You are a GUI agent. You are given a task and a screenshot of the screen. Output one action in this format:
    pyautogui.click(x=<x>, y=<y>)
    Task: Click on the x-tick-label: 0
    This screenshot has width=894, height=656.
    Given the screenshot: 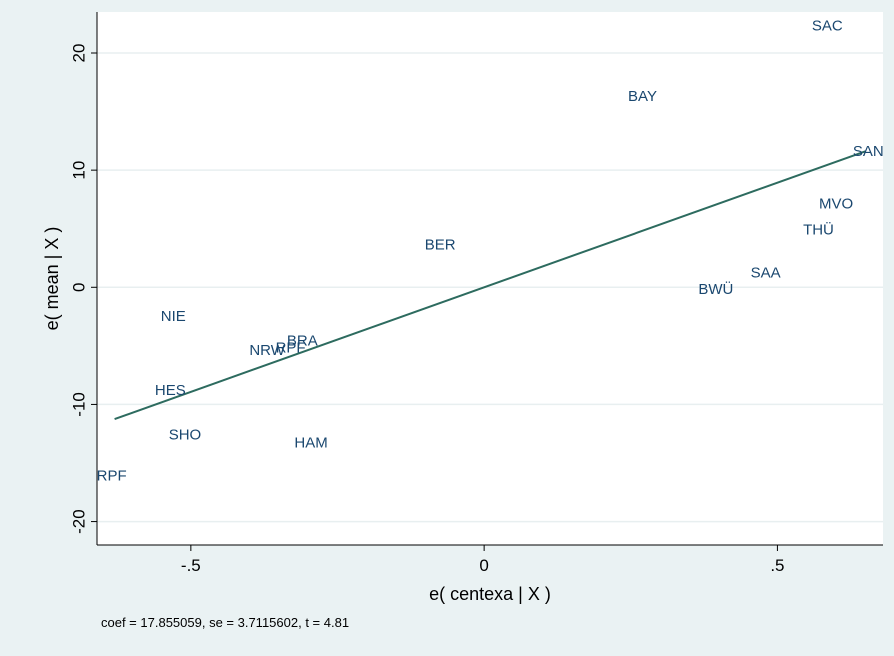 What is the action you would take?
    pyautogui.click(x=483, y=565)
    